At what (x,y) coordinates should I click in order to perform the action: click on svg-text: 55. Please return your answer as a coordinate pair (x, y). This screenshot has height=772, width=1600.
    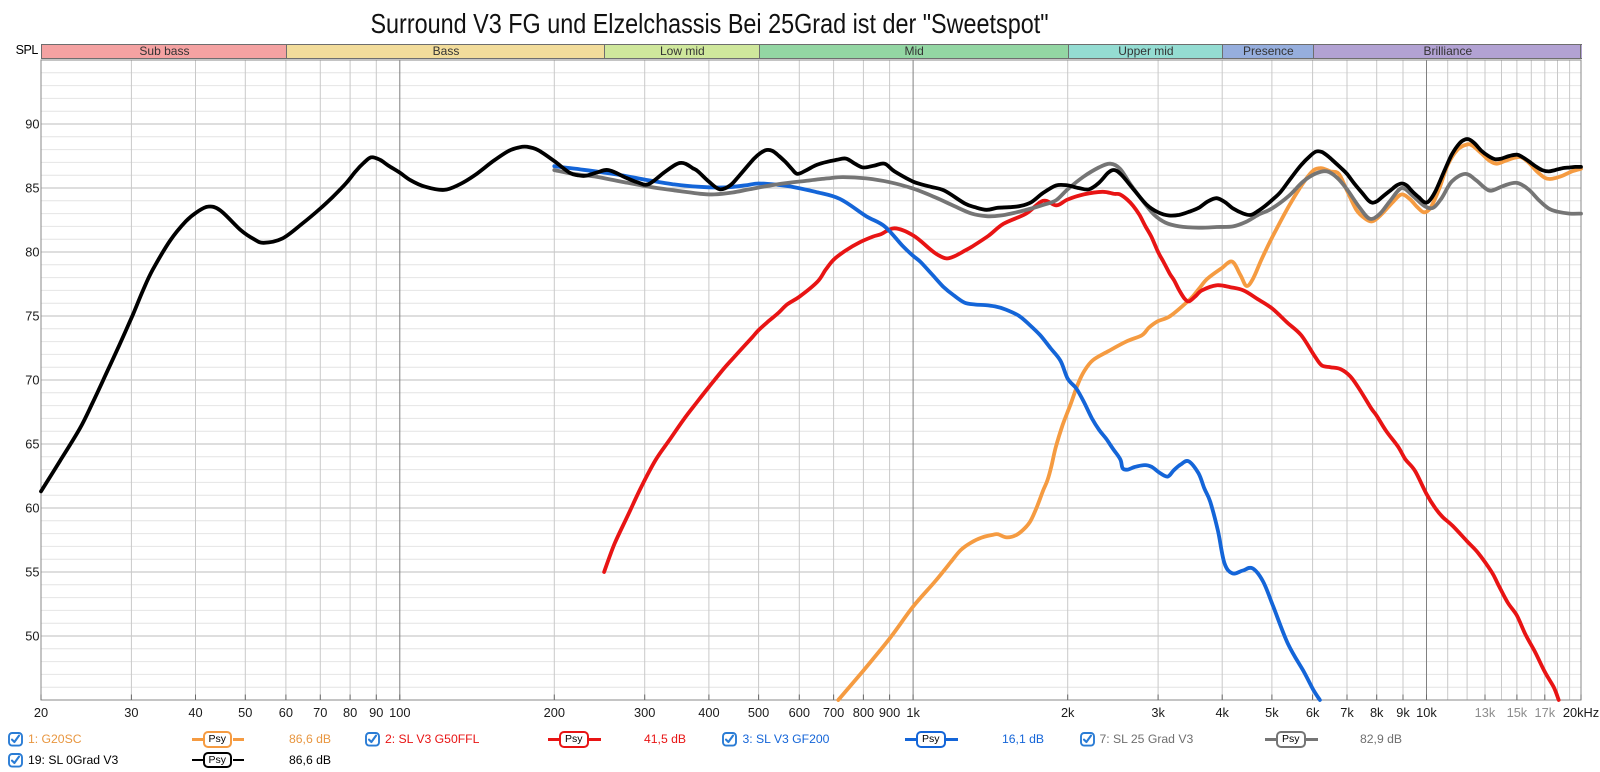
    Looking at the image, I should click on (32, 572).